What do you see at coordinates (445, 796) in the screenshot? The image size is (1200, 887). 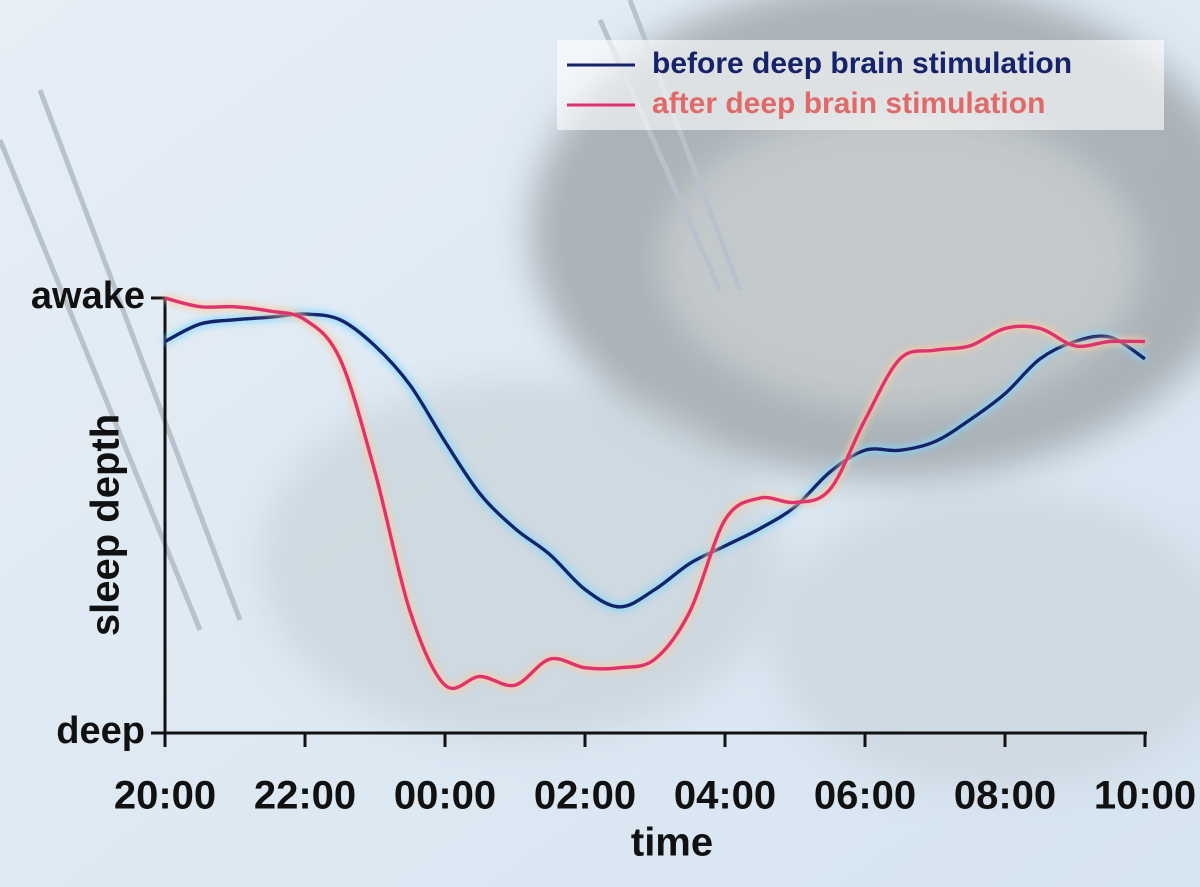 I see `x-tick-label: 00:00` at bounding box center [445, 796].